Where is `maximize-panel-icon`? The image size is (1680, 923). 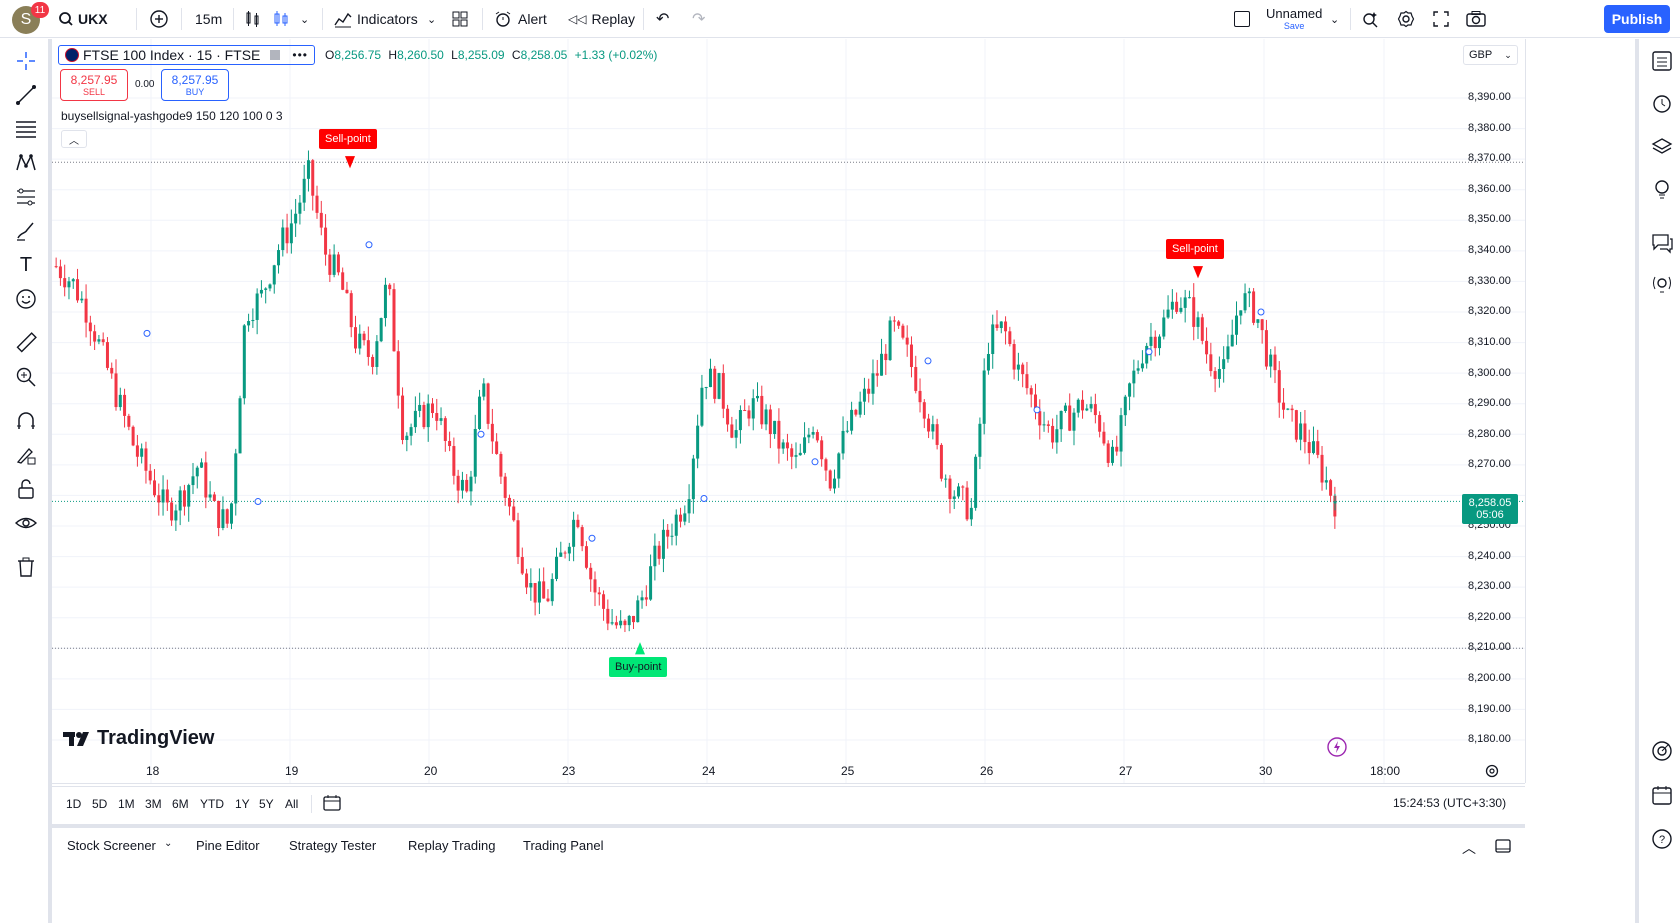
maximize-panel-icon is located at coordinates (1503, 847).